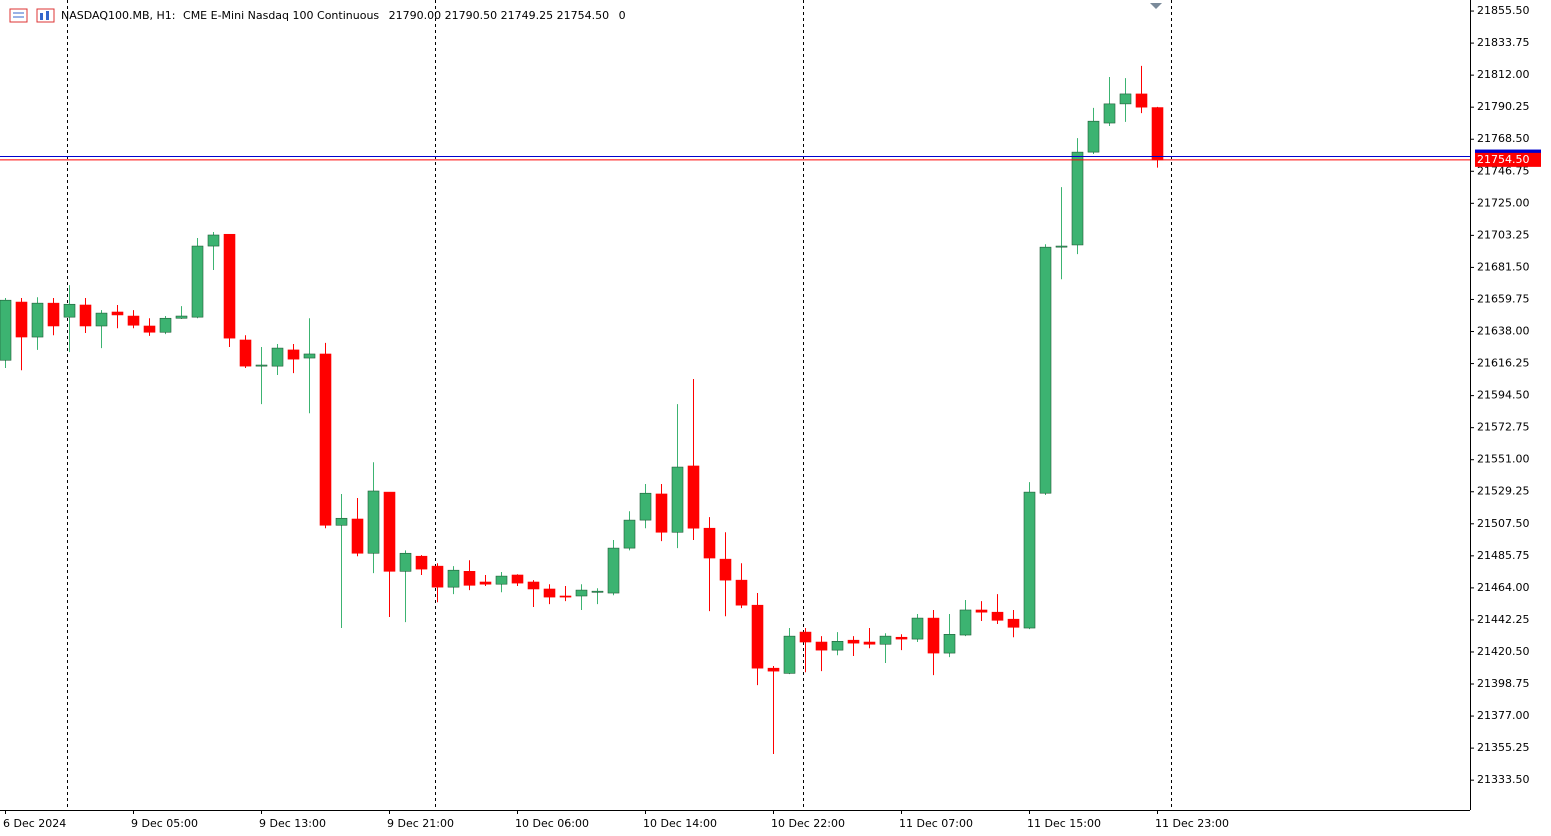 This screenshot has height=836, width=1551. Describe the element at coordinates (281, 15) in the screenshot. I see `description: CME E-Mini Nasdaq 100 Continuous` at that location.